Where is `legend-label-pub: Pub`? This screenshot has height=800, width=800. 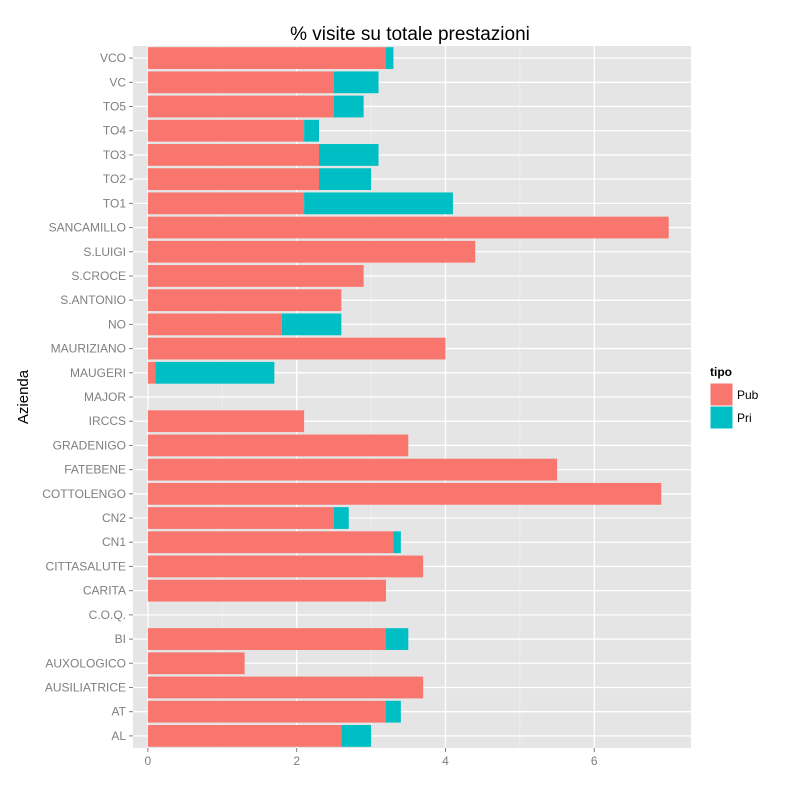
legend-label-pub: Pub is located at coordinates (748, 395).